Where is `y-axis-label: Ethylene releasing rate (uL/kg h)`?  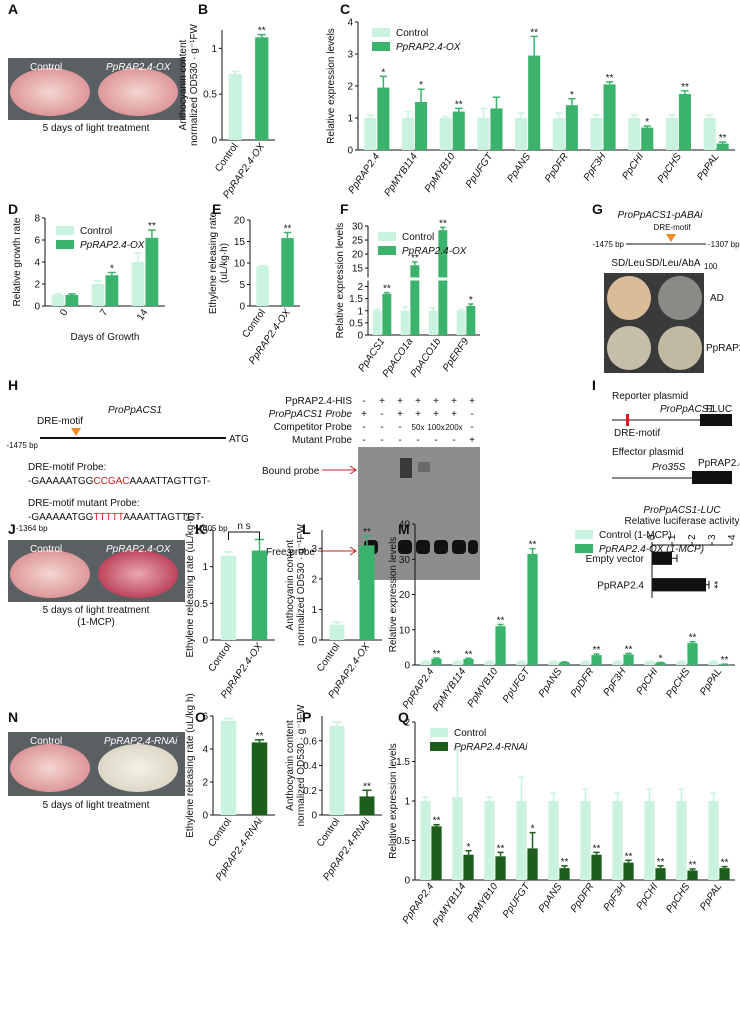
y-axis-label: Ethylene releasing rate (uL/kg h) is located at coordinates (190, 765).